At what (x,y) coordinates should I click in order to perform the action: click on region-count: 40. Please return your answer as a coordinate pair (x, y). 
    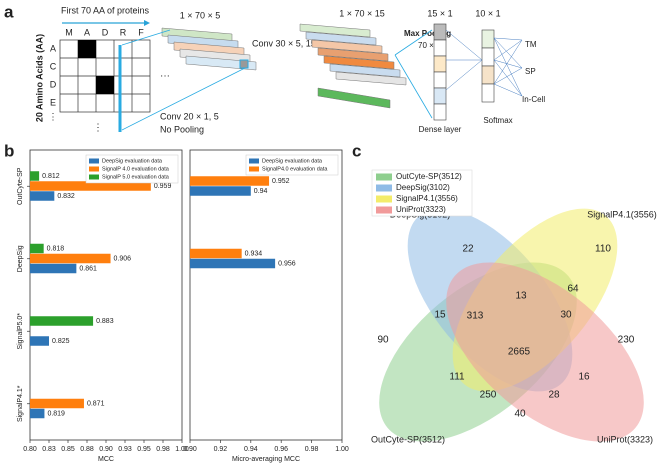
    Looking at the image, I should click on (520, 414).